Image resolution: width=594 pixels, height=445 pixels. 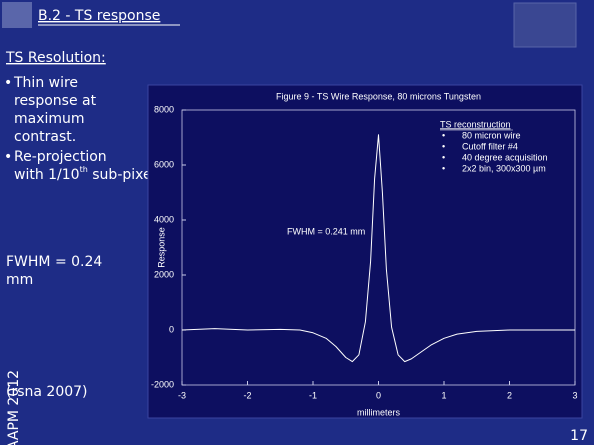 I want to click on y-tick-label: -2000, so click(x=162, y=384).